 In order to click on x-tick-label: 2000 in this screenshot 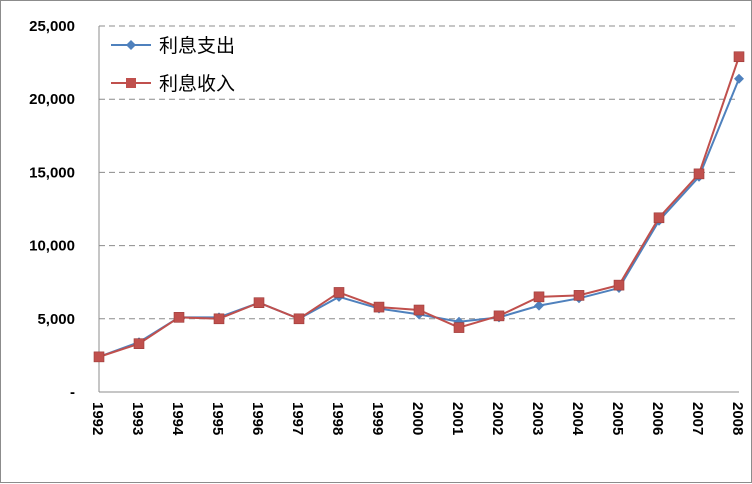, I will do `click(417, 418)`.